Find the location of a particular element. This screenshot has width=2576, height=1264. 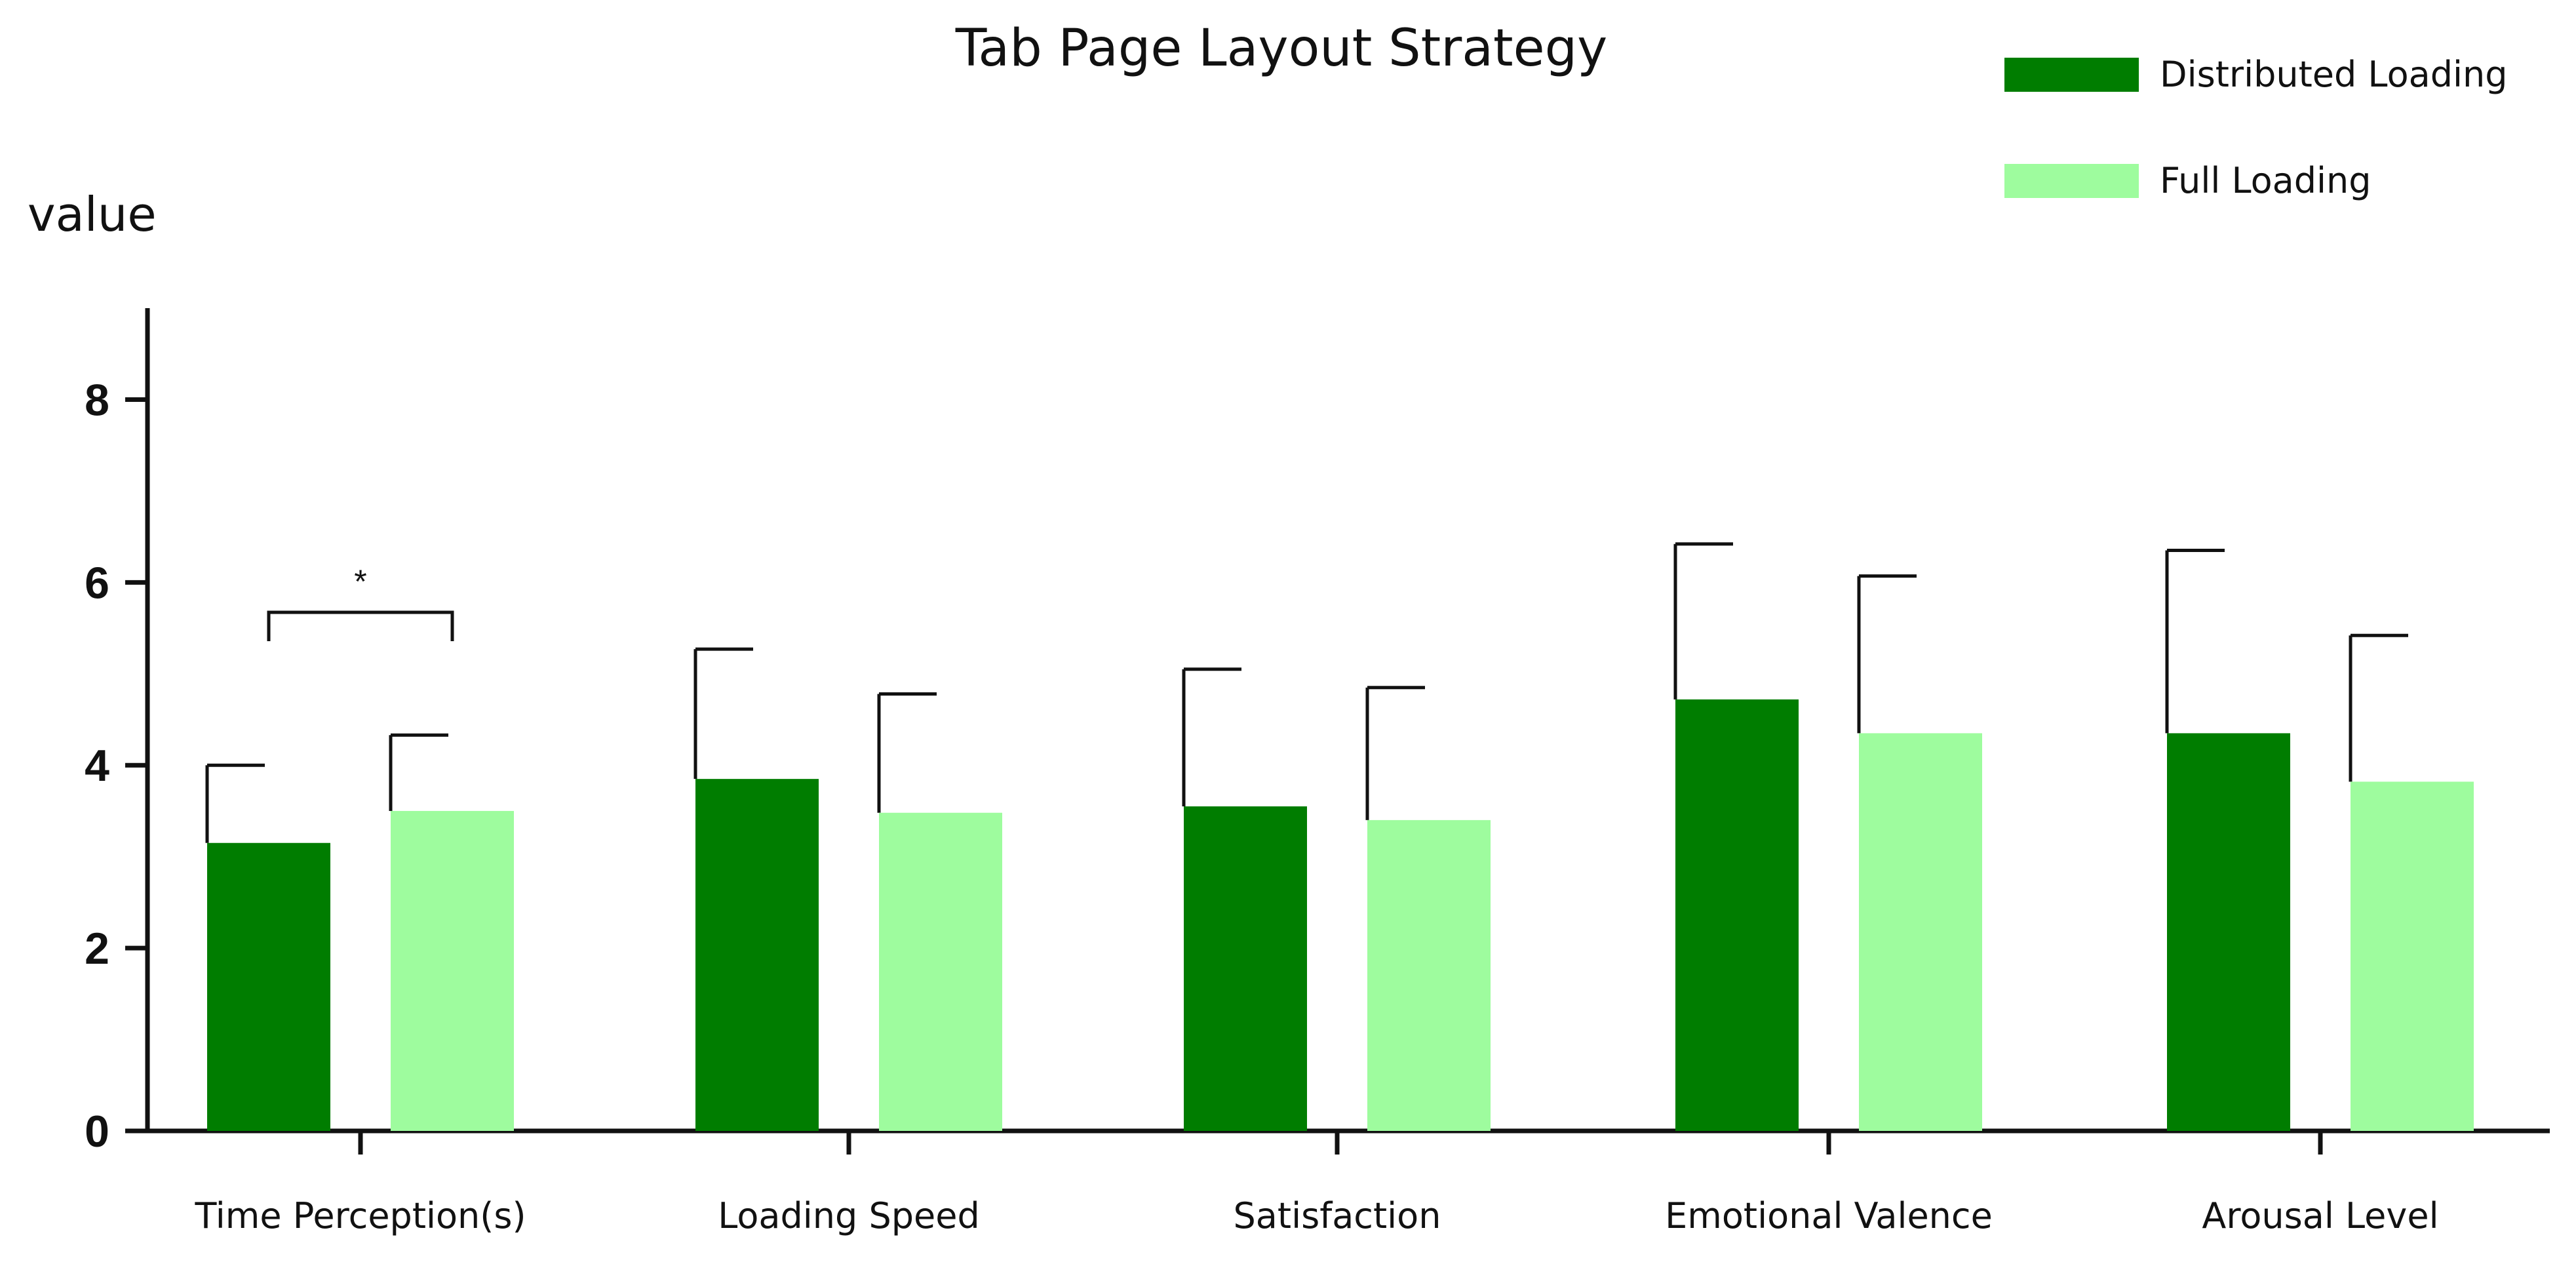

legend-label: Full Loading is located at coordinates (2265, 180).